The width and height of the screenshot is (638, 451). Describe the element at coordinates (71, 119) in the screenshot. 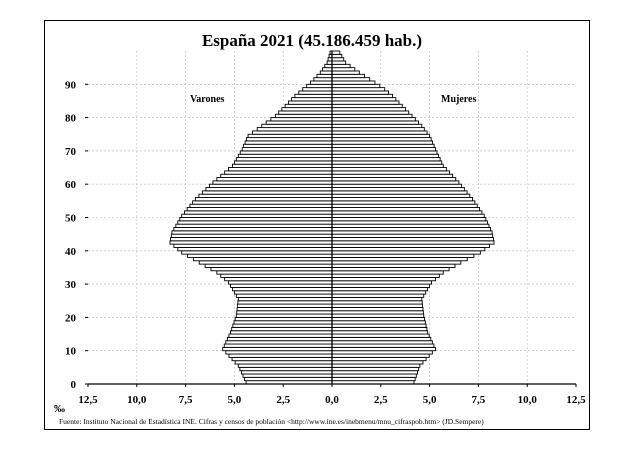

I see `y-tick-label: 80` at that location.